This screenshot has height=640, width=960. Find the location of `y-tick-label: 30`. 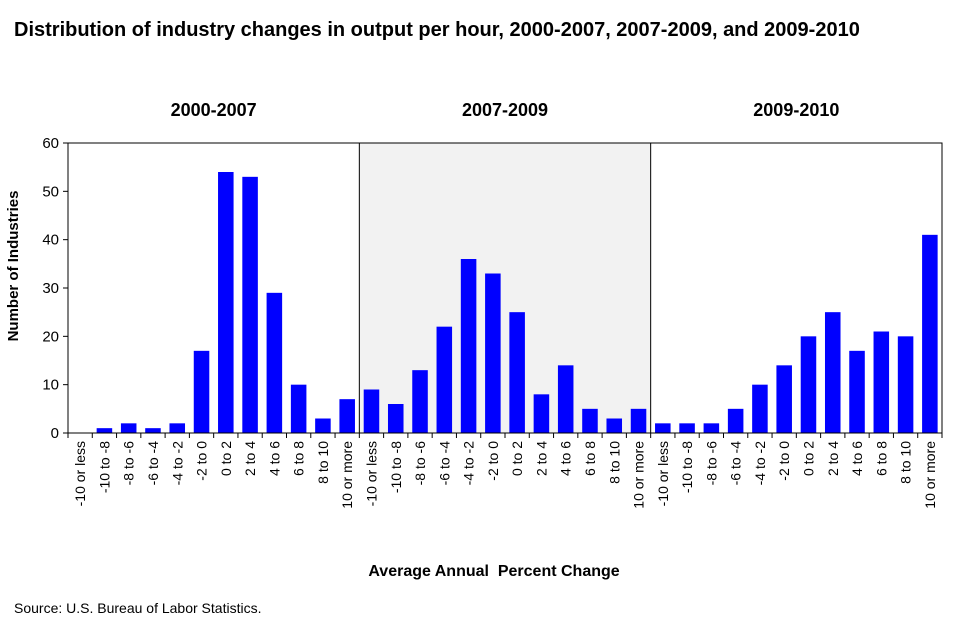

y-tick-label: 30 is located at coordinates (50, 288).